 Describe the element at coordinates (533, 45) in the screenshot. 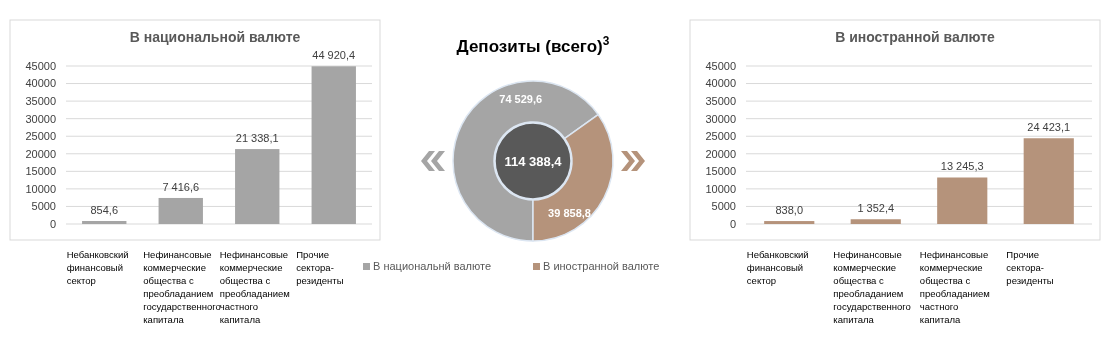

I see `chart-title: Депозиты (всего)$^{3}$` at that location.